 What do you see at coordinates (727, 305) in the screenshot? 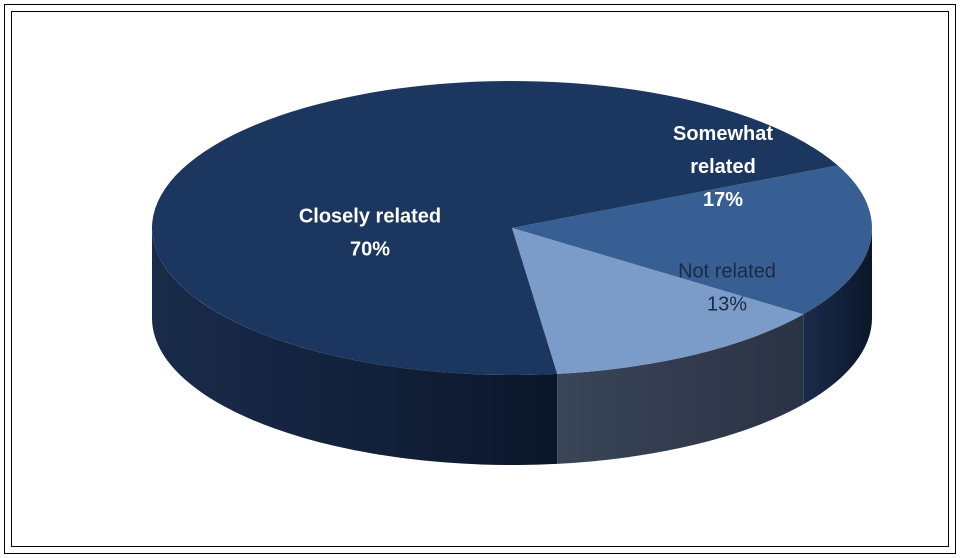
I see `slice-value-label: 13%` at bounding box center [727, 305].